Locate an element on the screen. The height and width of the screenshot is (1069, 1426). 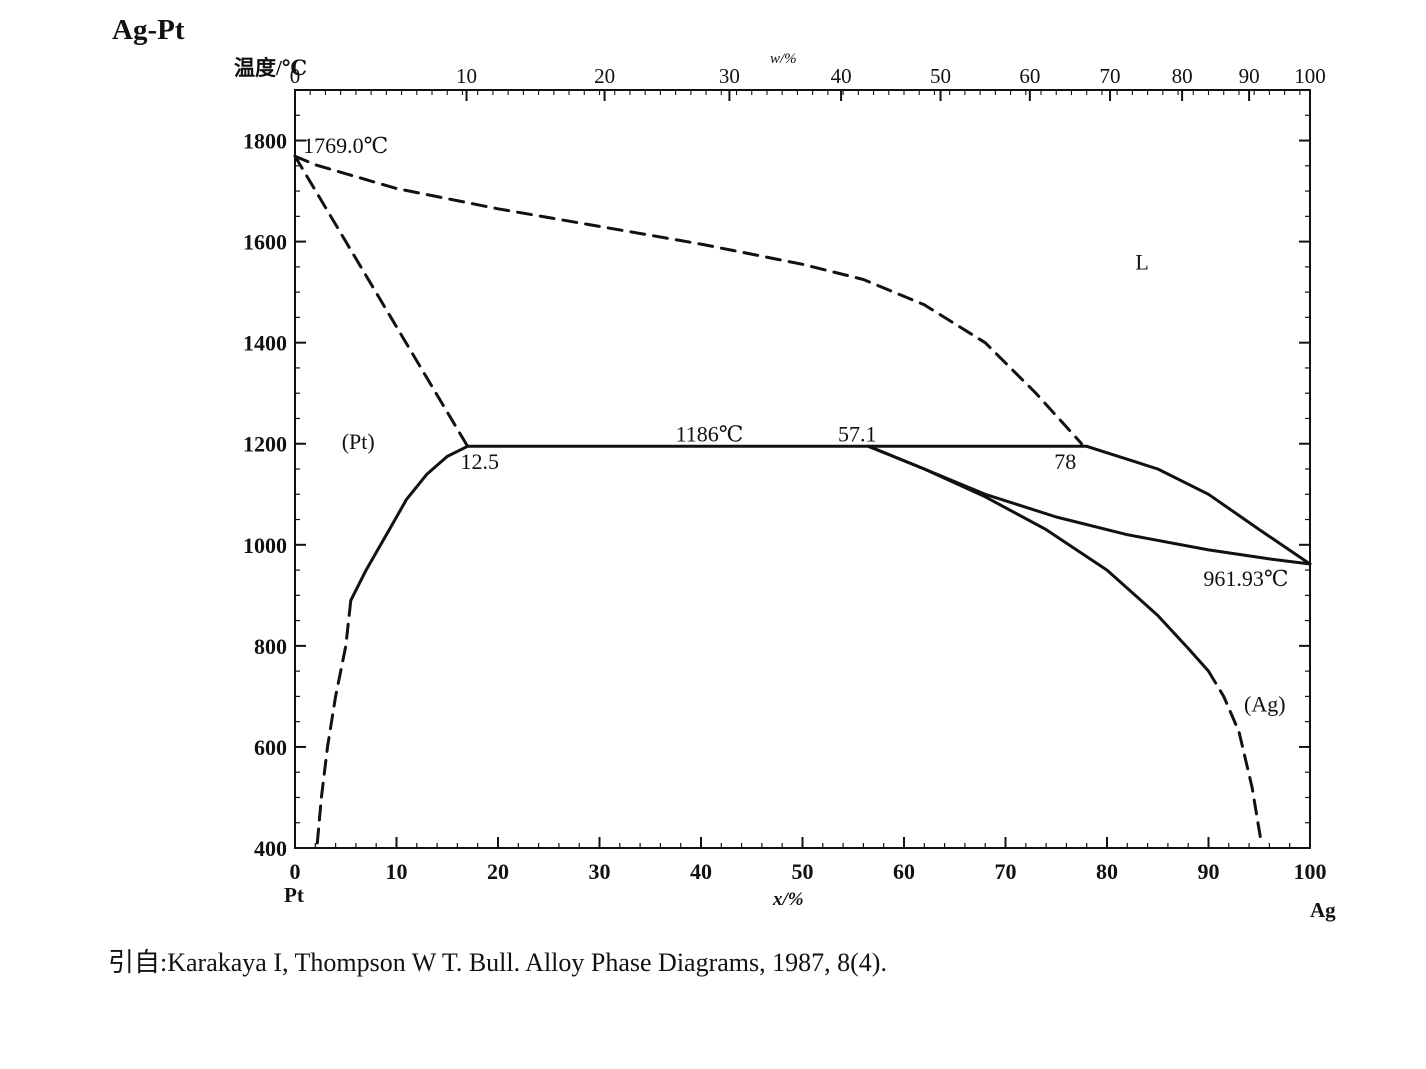
x2-tick-label: 80 is located at coordinates (1182, 76).